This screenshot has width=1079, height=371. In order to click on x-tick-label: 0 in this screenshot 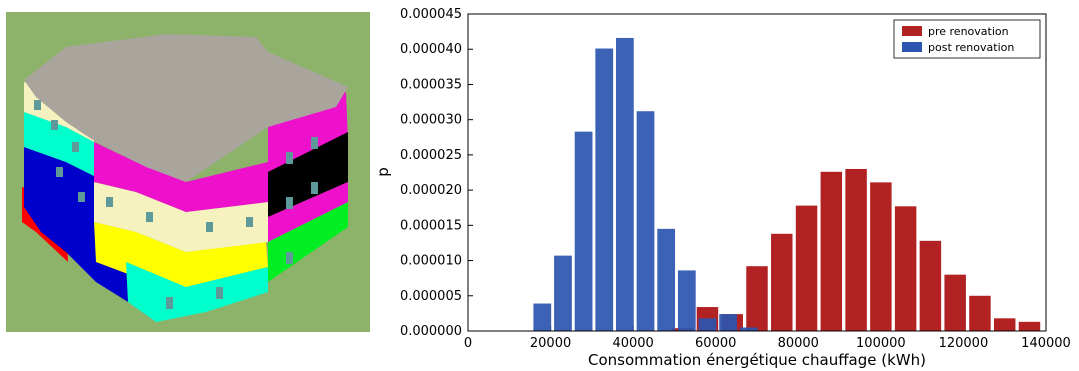, I will do `click(468, 343)`.